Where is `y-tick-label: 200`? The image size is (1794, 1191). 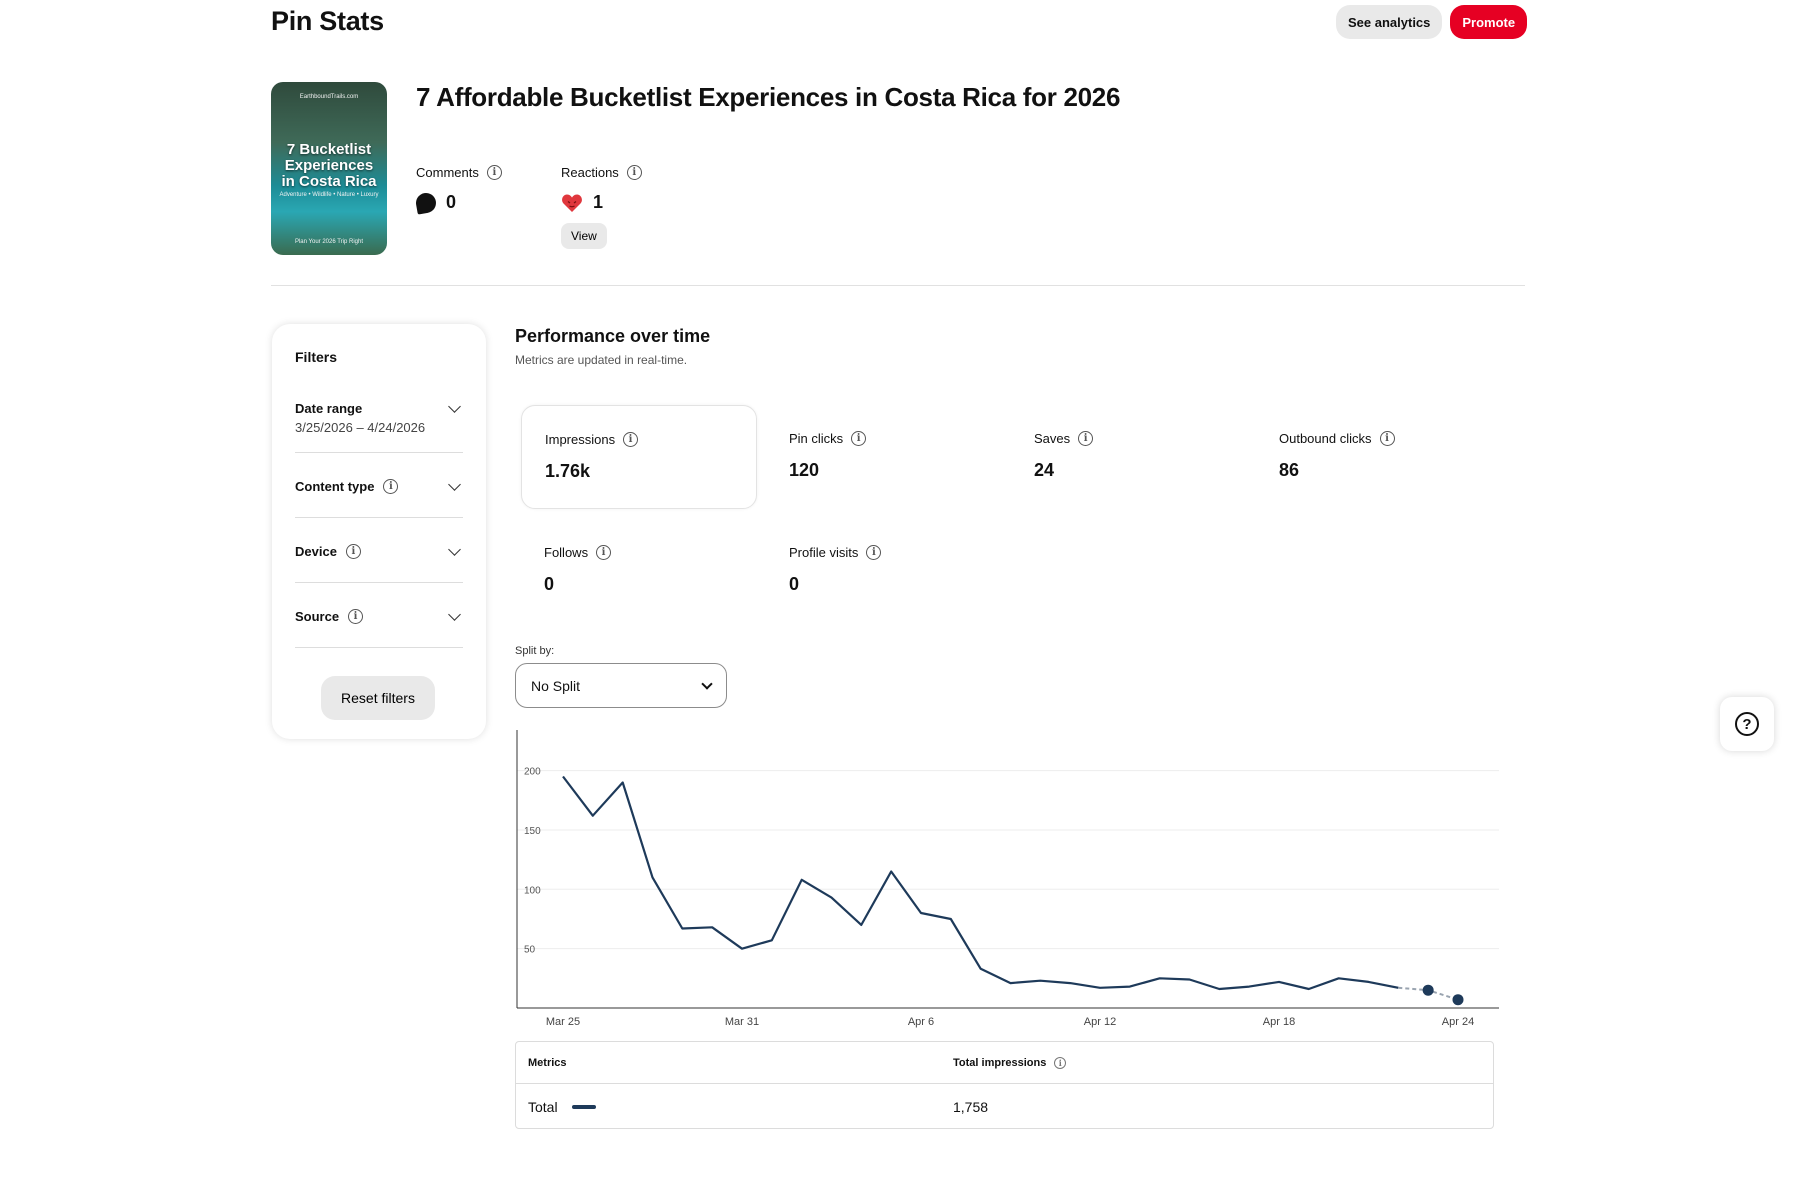 y-tick-label: 200 is located at coordinates (532, 772).